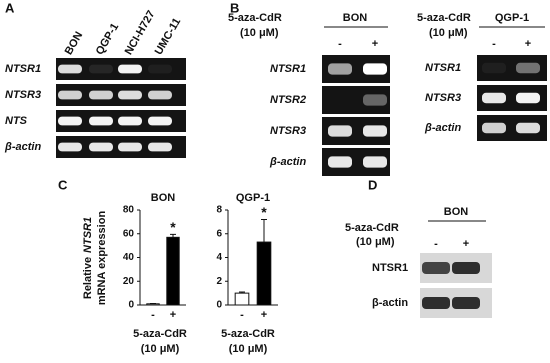 The image size is (550, 363). Describe the element at coordinates (88, 278) in the screenshot. I see `y-label-part: Relative` at that location.